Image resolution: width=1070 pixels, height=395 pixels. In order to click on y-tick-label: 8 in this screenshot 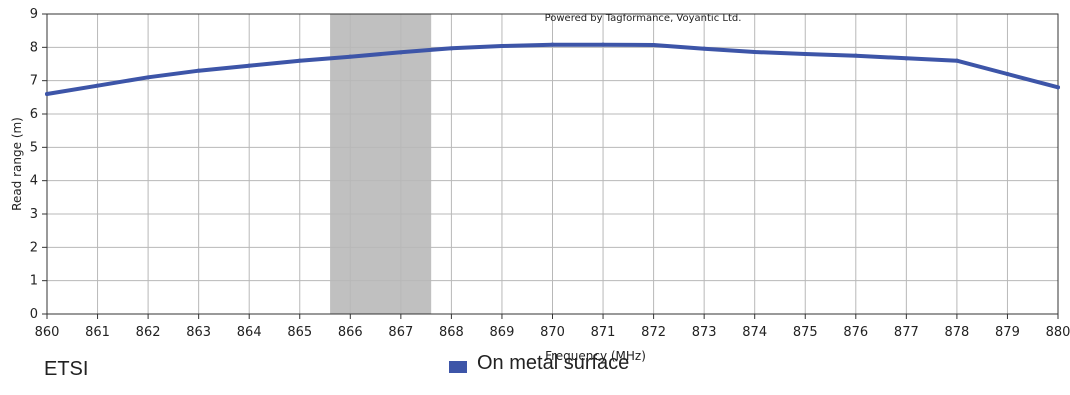, I will do `click(34, 47)`.